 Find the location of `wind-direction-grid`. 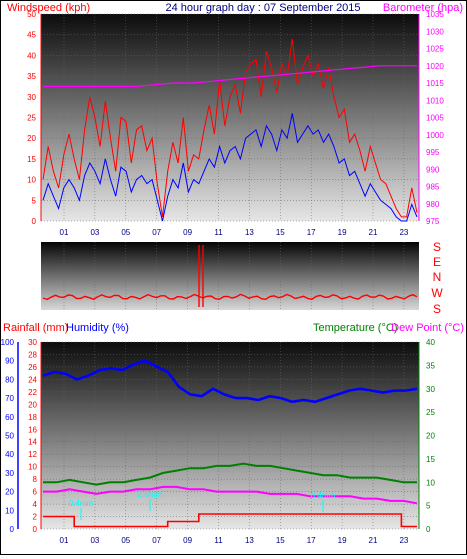

wind-direction-grid is located at coordinates (234, 276).